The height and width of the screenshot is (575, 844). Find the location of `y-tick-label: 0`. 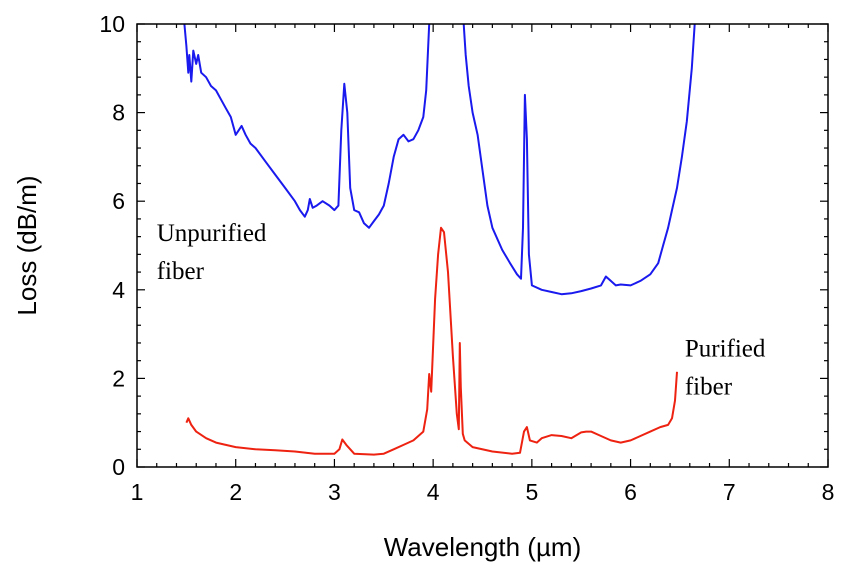

y-tick-label: 0 is located at coordinates (118, 467).